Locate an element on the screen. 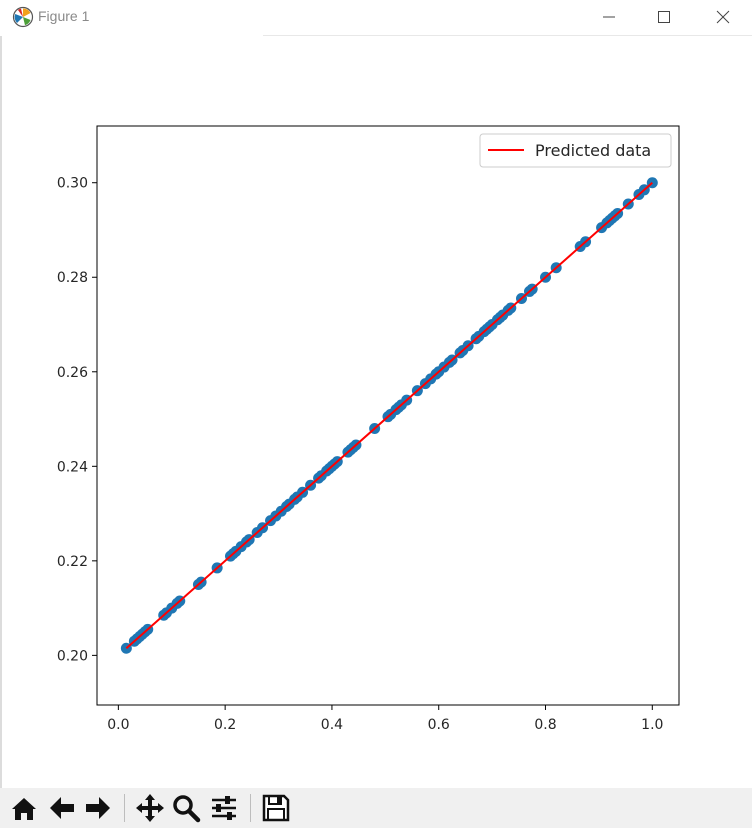 This screenshot has height=828, width=752. zoom-icon is located at coordinates (187, 809).